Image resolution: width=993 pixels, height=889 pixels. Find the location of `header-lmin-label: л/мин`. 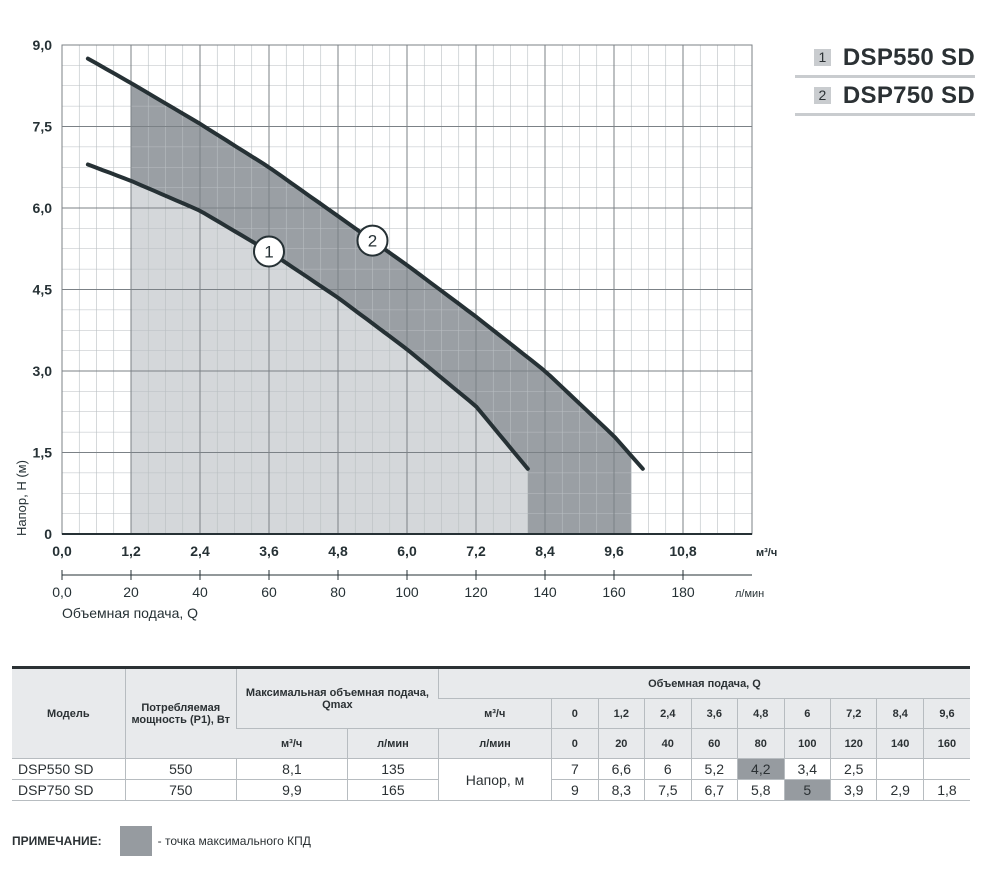

header-lmin-label: л/мин is located at coordinates (494, 743).